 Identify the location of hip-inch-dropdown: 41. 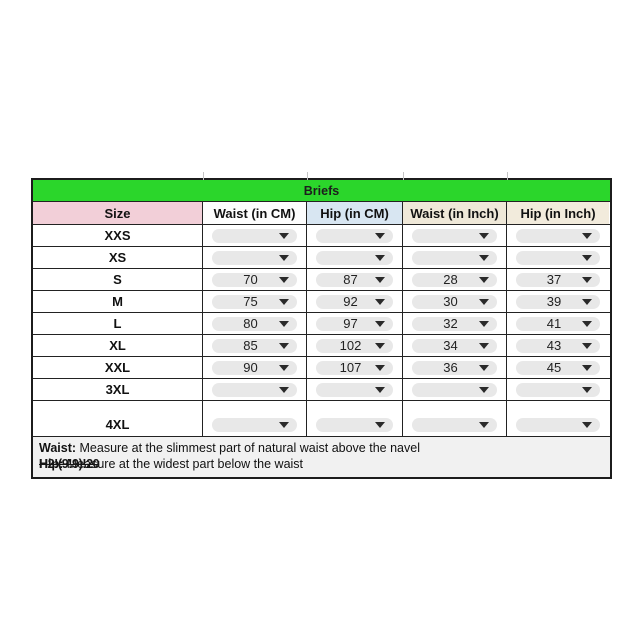
(558, 323).